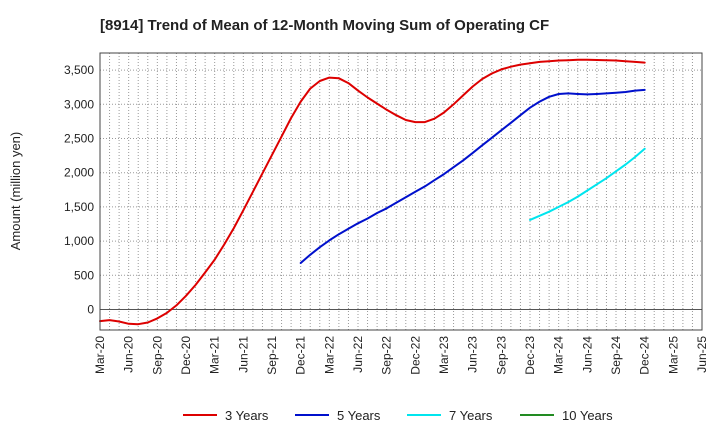  What do you see at coordinates (84, 275) in the screenshot?
I see `y-tick-label: 500` at bounding box center [84, 275].